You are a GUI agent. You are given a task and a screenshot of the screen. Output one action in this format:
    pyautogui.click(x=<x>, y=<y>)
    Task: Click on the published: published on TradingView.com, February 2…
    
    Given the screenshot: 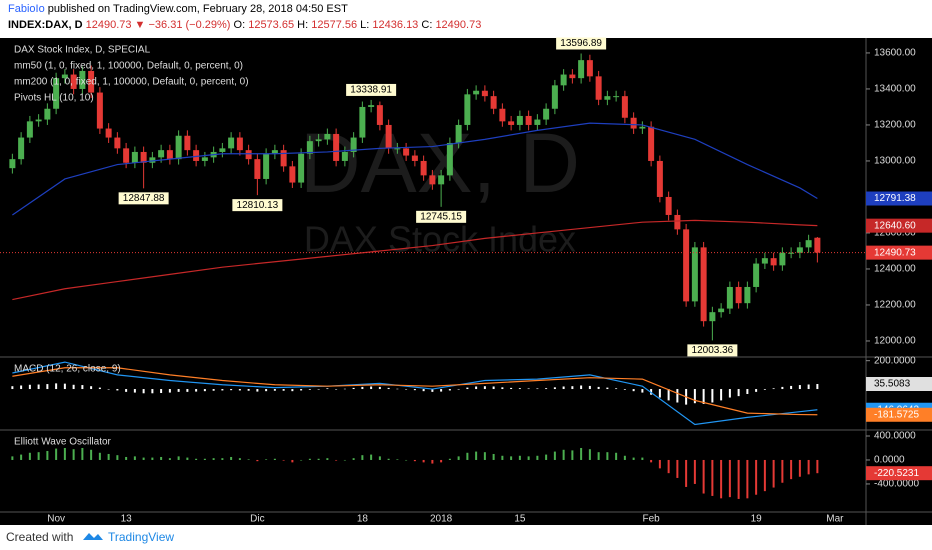 What is the action you would take?
    pyautogui.click(x=197, y=9)
    